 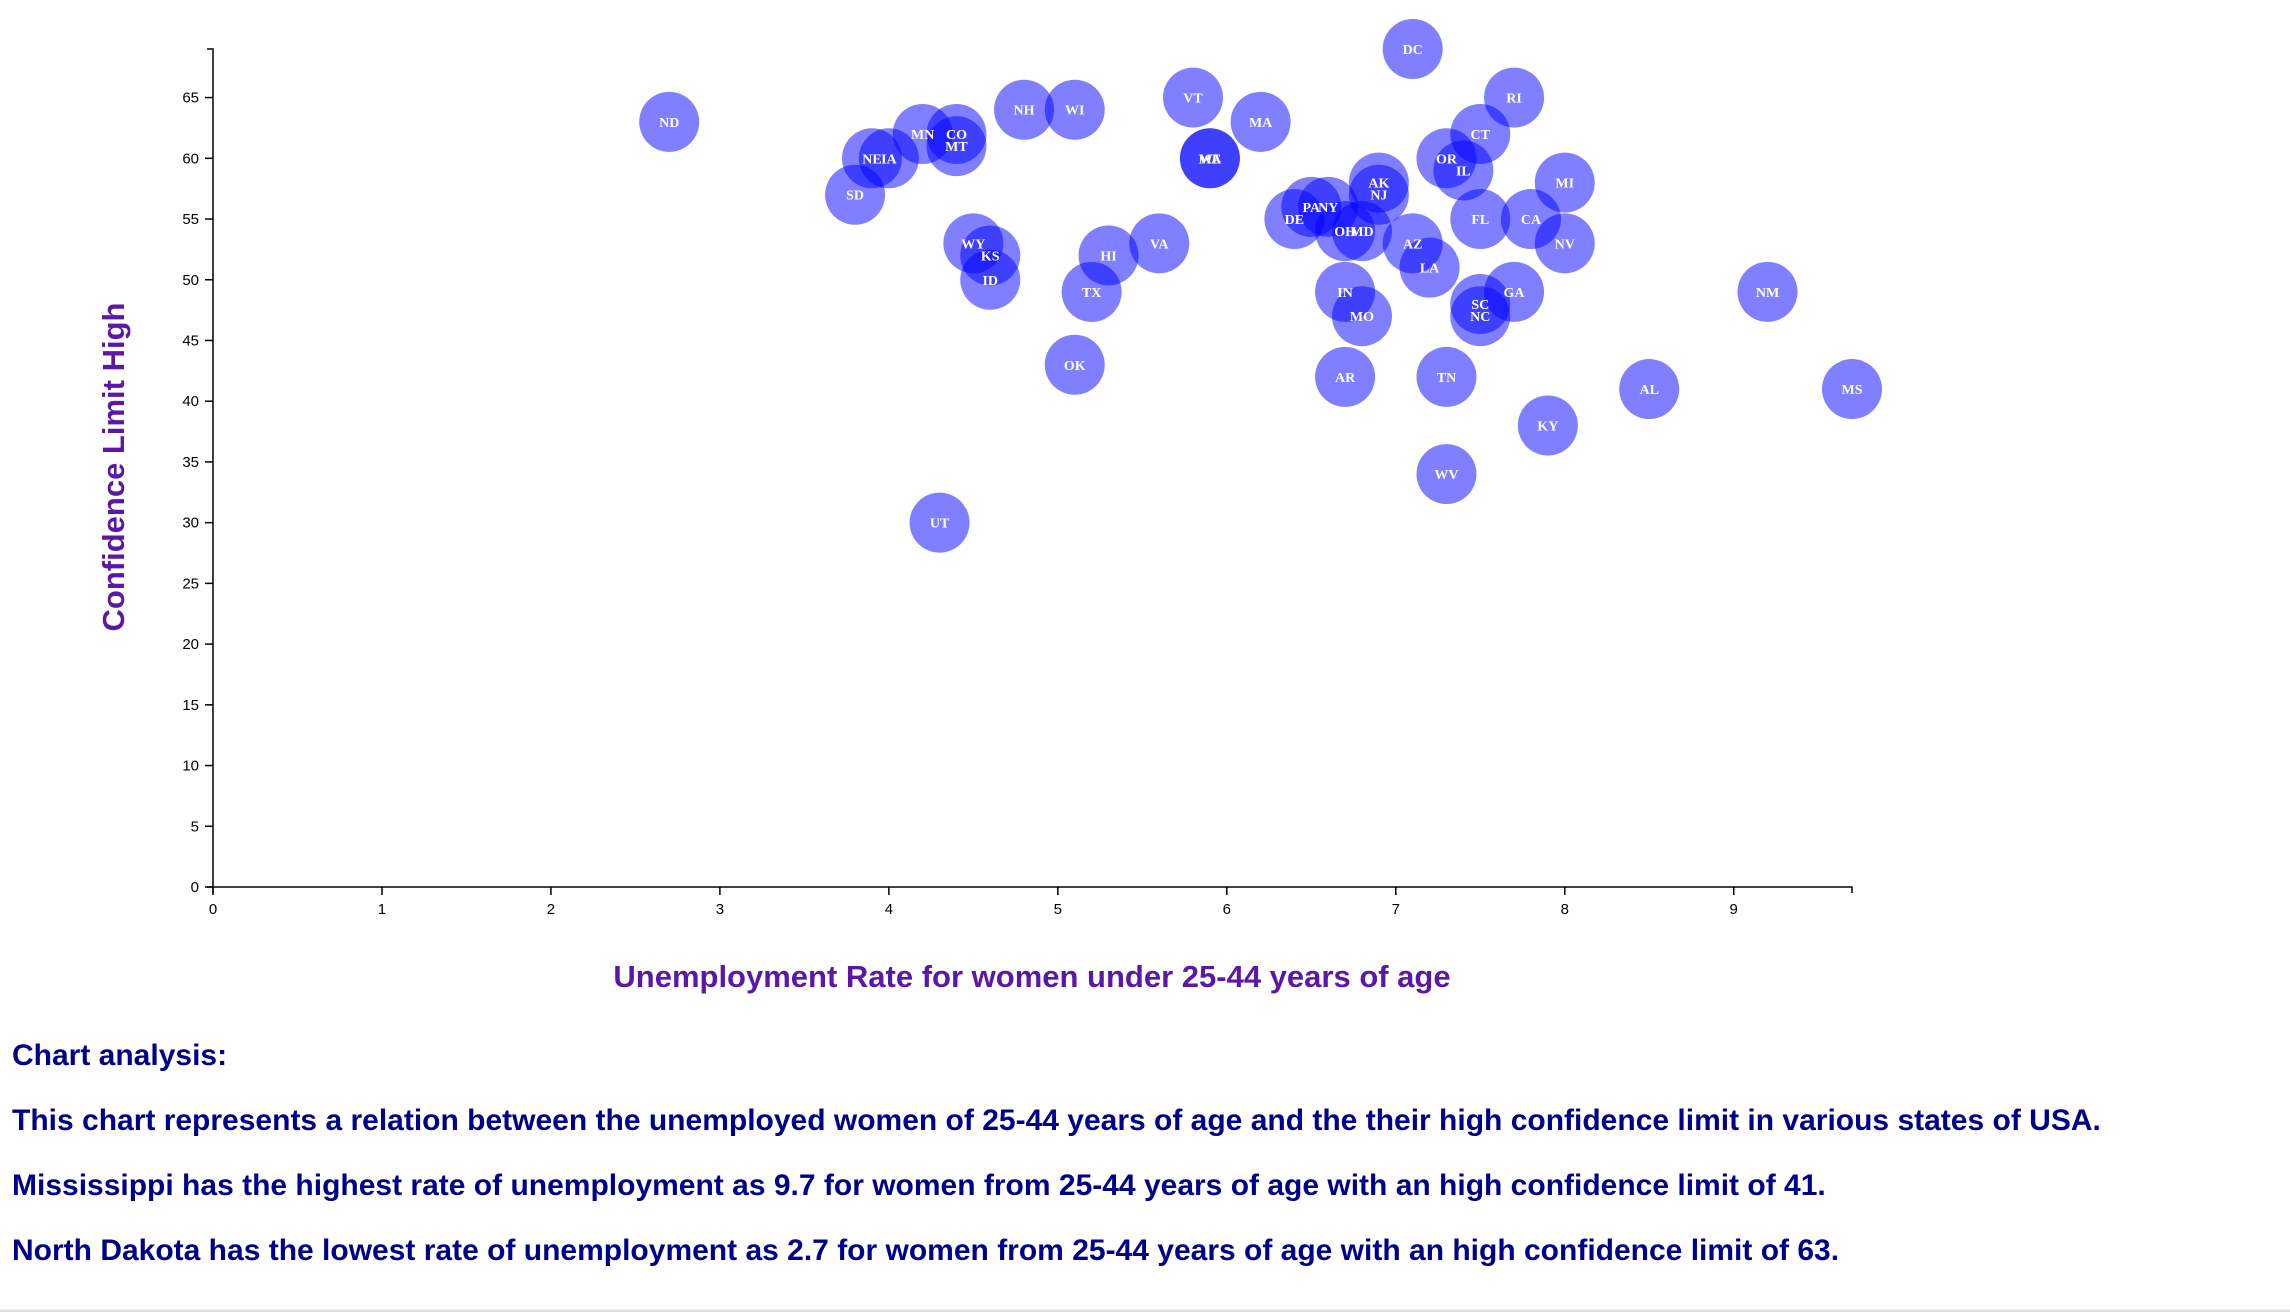 I want to click on state-label: NJ, so click(x=1378, y=196).